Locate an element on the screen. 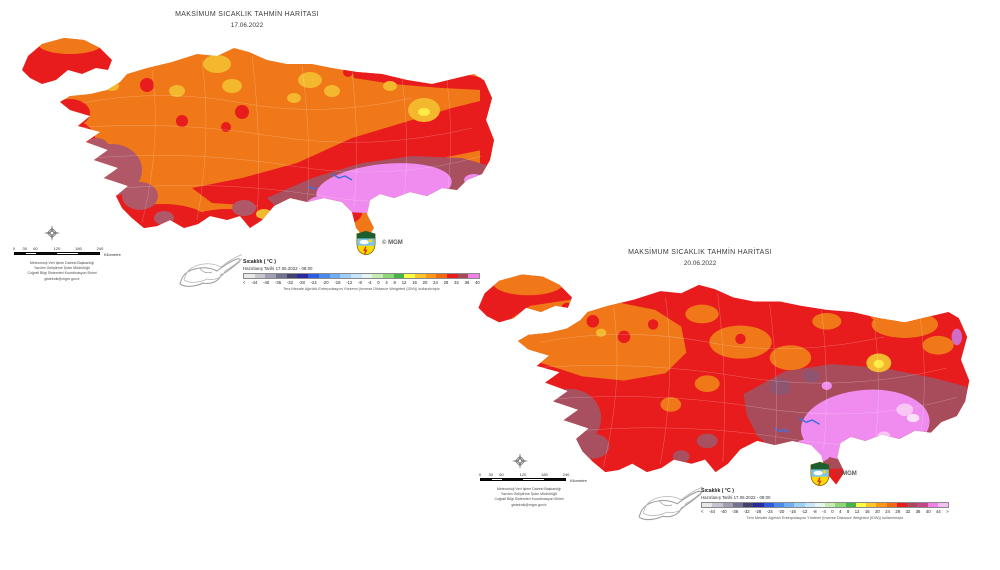 The width and height of the screenshot is (1000, 570). colorbar-tick: 36 is located at coordinates (467, 282).